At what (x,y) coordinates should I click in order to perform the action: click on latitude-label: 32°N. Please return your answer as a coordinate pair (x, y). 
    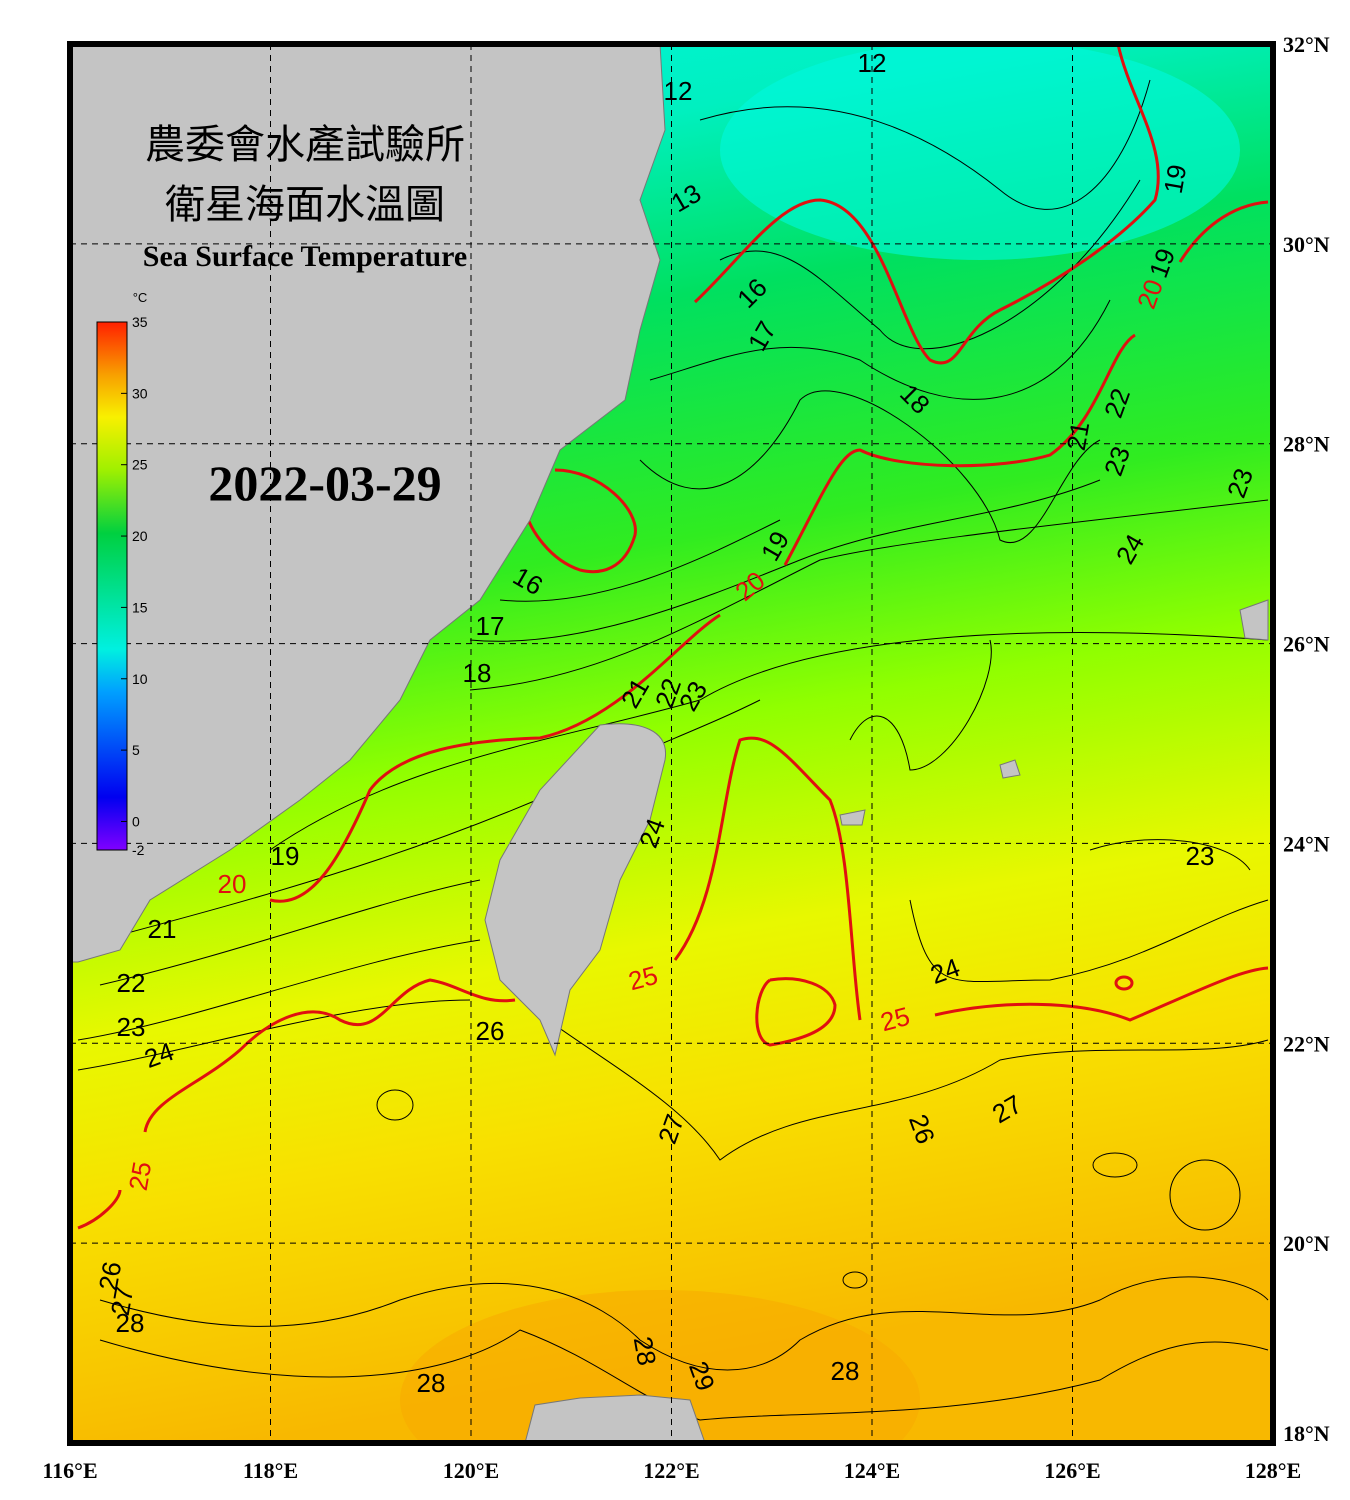
    Looking at the image, I should click on (1306, 44).